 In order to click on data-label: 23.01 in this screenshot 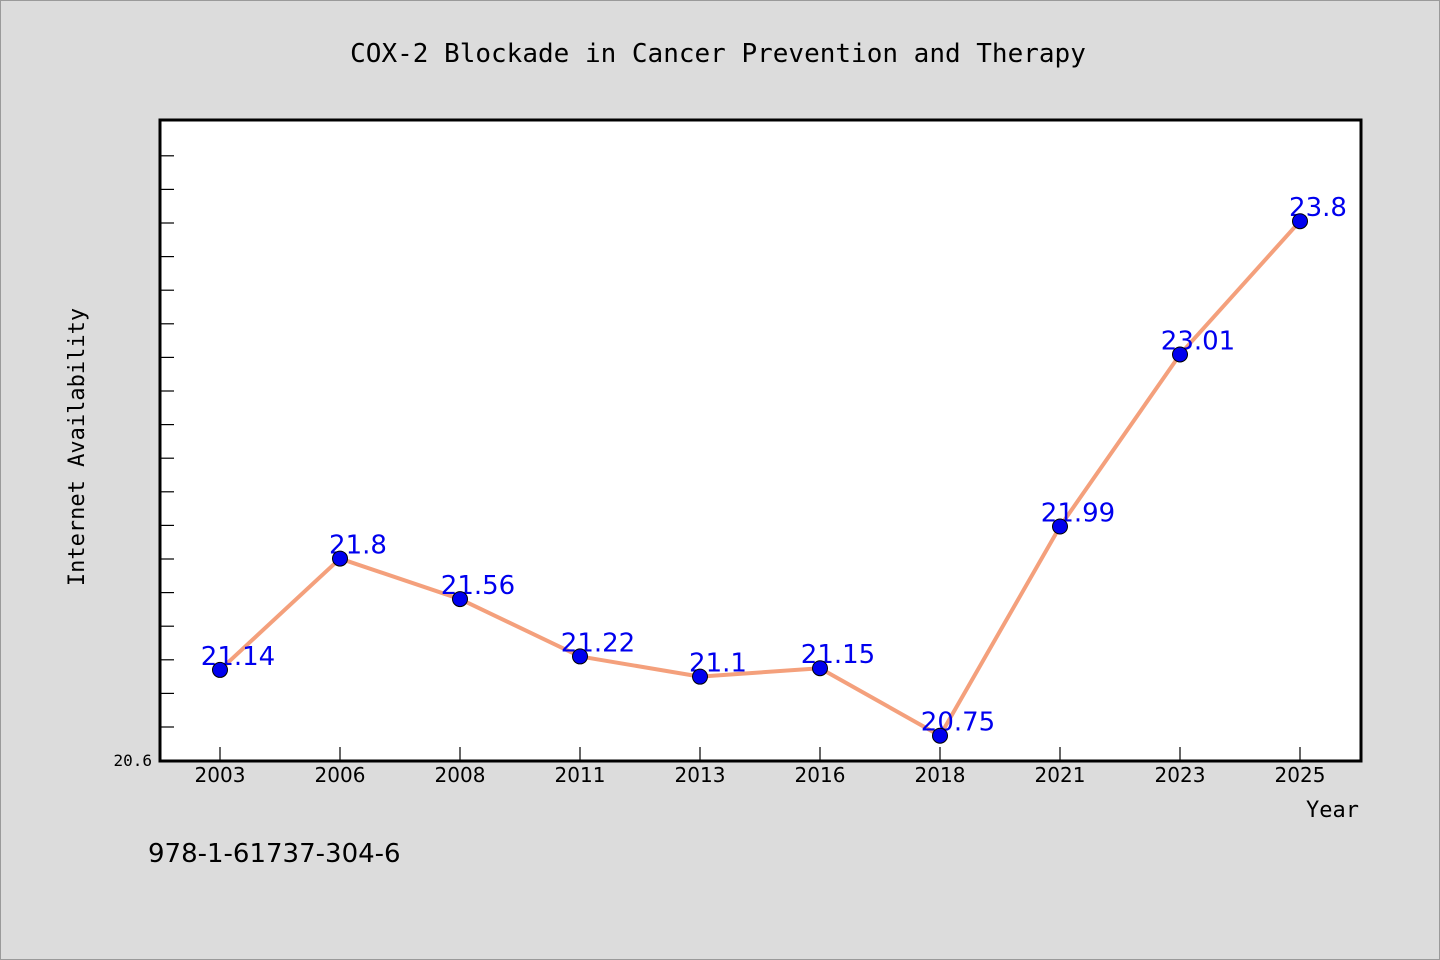, I will do `click(1198, 341)`.